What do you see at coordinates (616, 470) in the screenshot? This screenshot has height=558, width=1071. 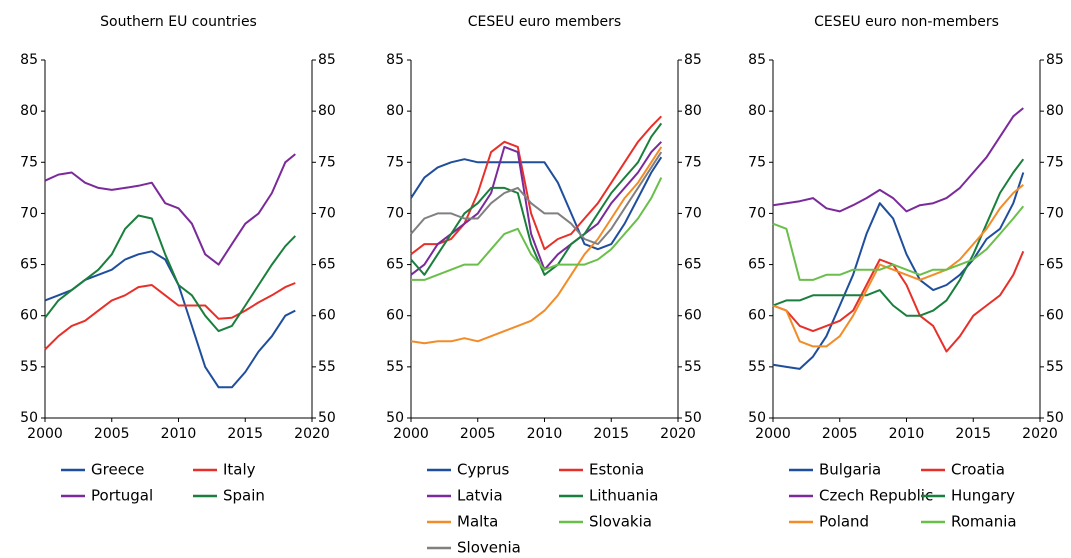 I see `legend-label: Estonia` at bounding box center [616, 470].